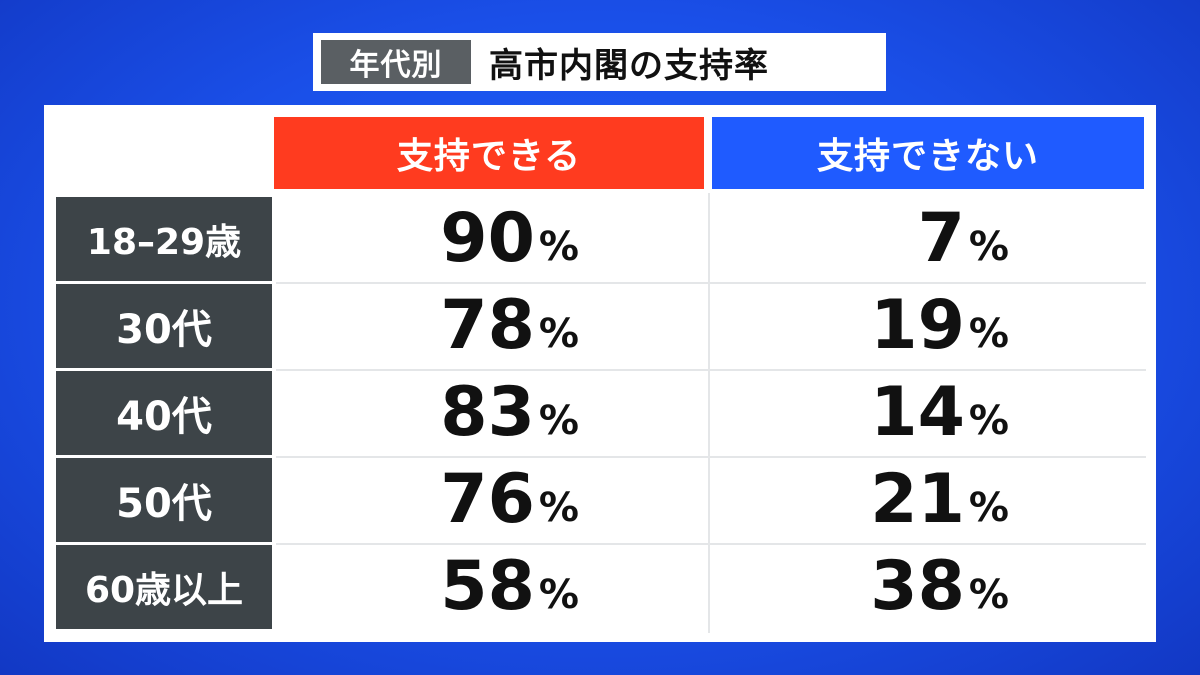  I want to click on cell-support: 58%, so click(494, 587).